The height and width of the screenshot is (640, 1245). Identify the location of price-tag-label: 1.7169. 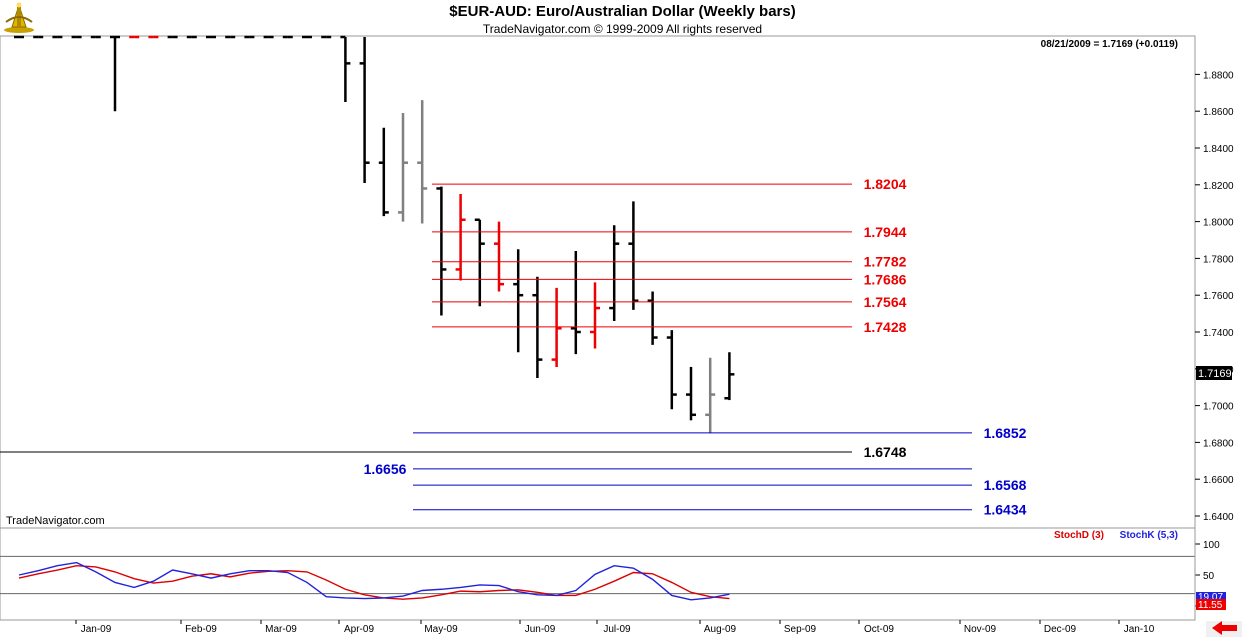
(1215, 374).